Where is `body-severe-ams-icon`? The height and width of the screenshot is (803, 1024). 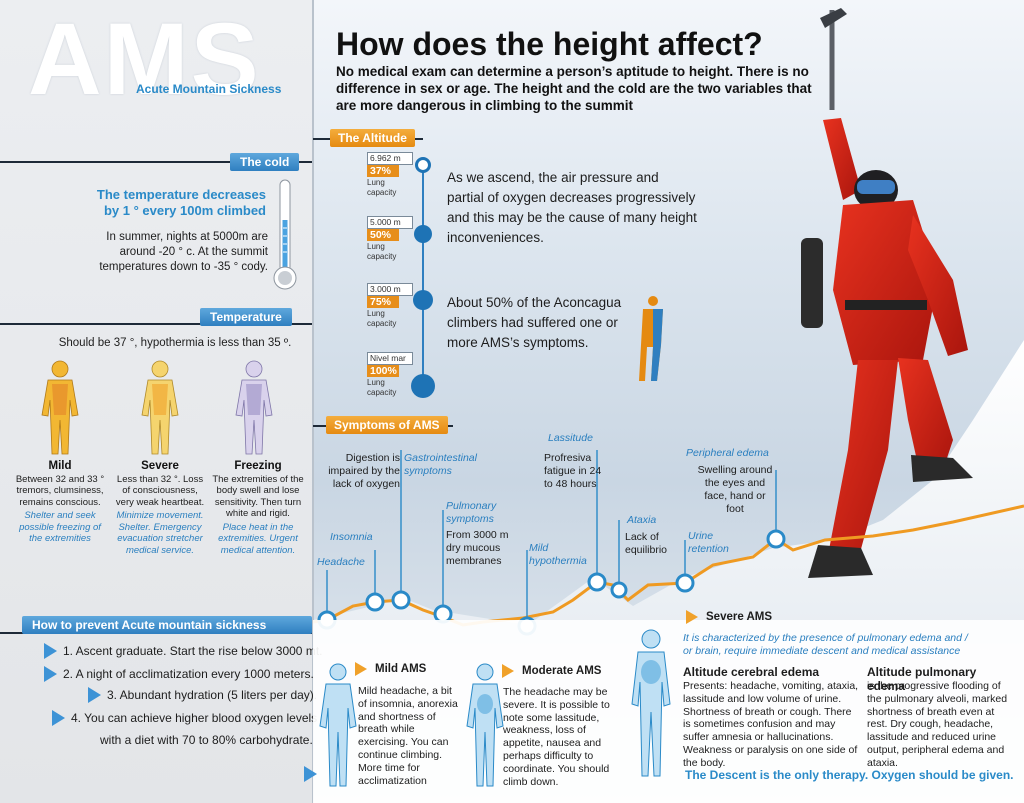 body-severe-ams-icon is located at coordinates (651, 703).